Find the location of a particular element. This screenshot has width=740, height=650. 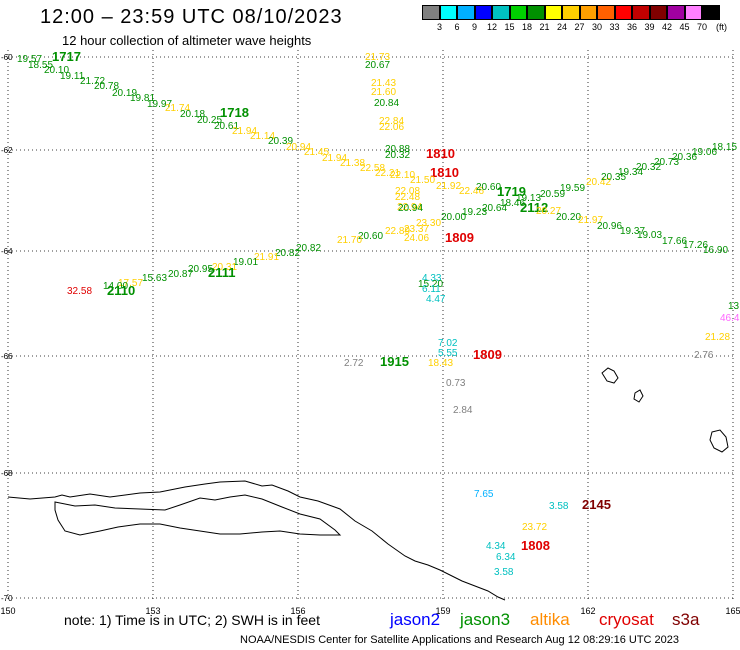

wave-height-value: 19.37 is located at coordinates (632, 231).